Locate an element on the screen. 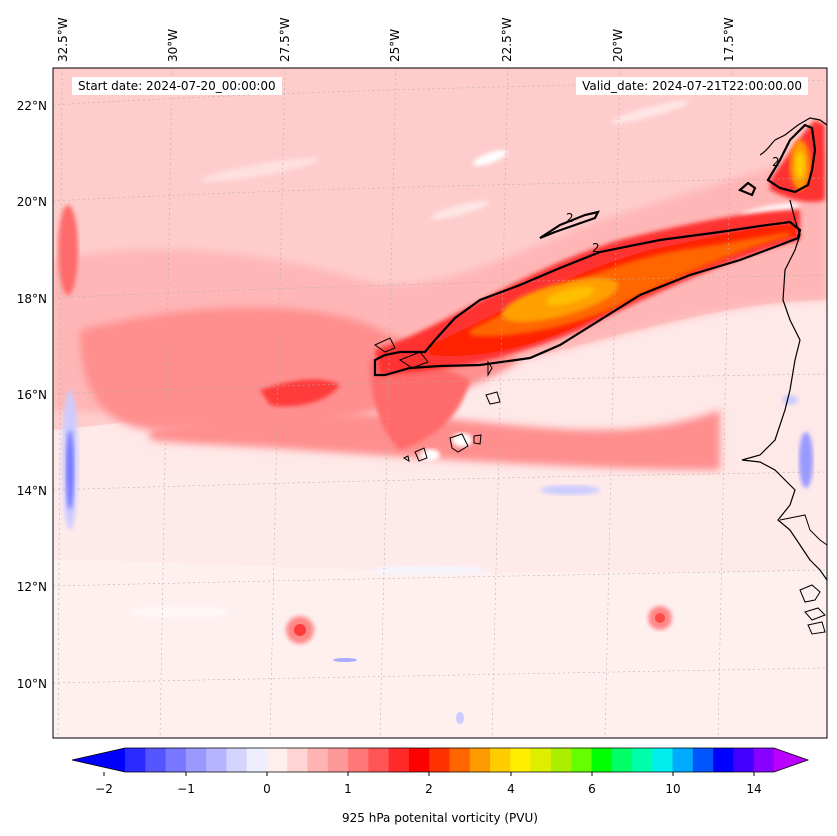 The image size is (837, 836). colorbar-ticks: −2 −1 0 1 2 4 6 10 14 is located at coordinates (428, 789).